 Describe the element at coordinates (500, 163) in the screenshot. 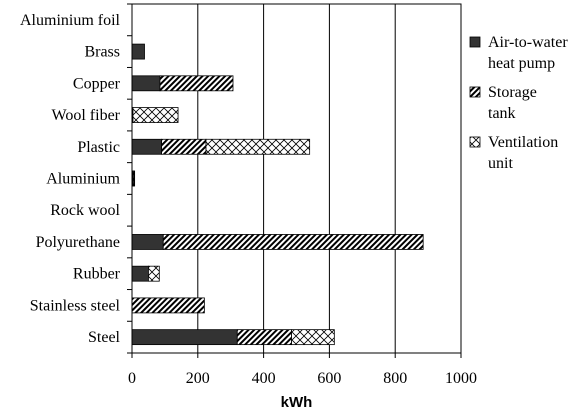

I see `legend-label: unit` at that location.